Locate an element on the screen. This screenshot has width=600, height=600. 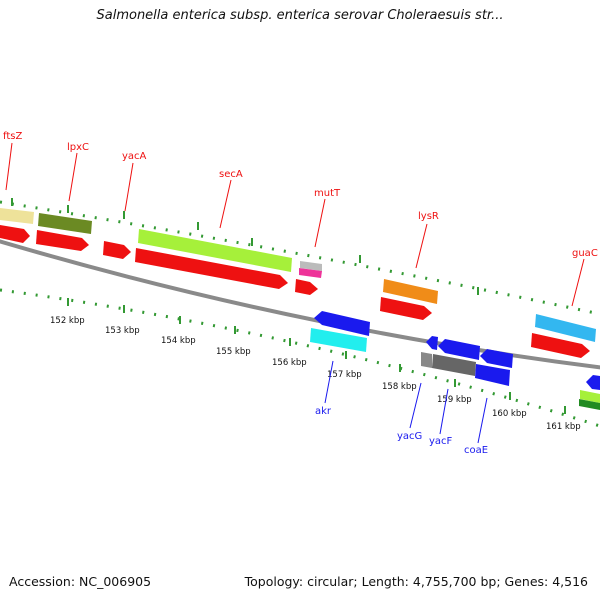
gene-label-coae: coaE is located at coordinates (476, 450).